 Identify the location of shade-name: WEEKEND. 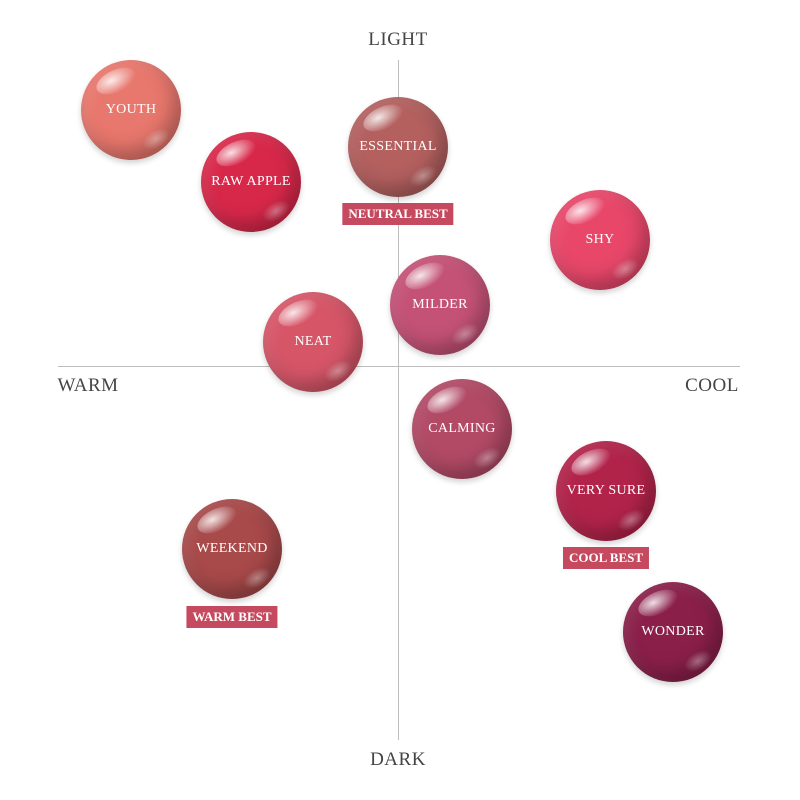
(232, 548).